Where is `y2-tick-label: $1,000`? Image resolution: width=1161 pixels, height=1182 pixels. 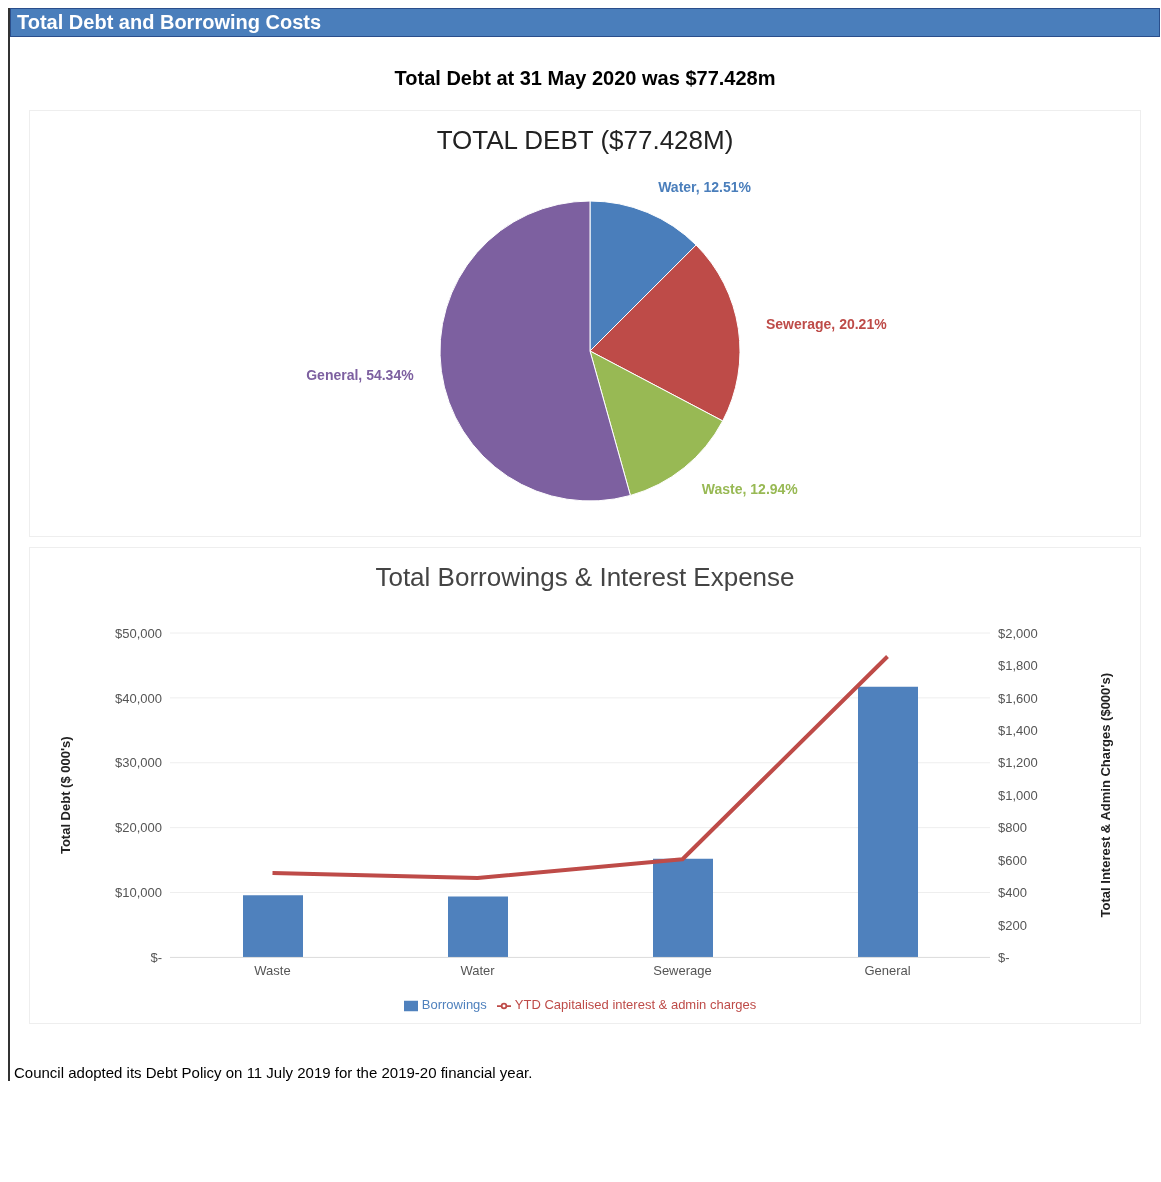
y2-tick-label: $1,000 is located at coordinates (1018, 795).